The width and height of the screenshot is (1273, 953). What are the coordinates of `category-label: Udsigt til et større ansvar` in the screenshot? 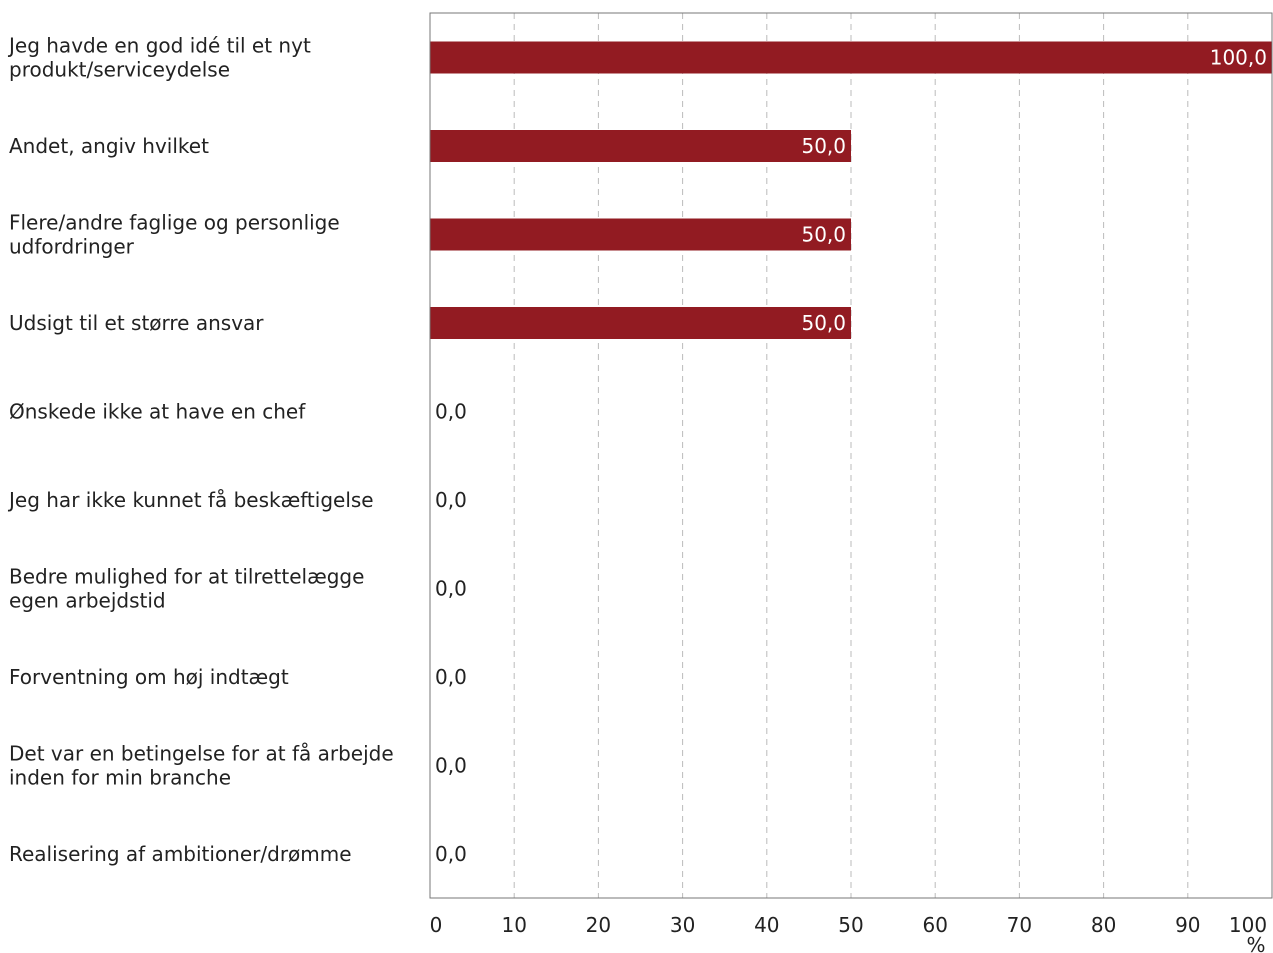 It's located at (136, 323).